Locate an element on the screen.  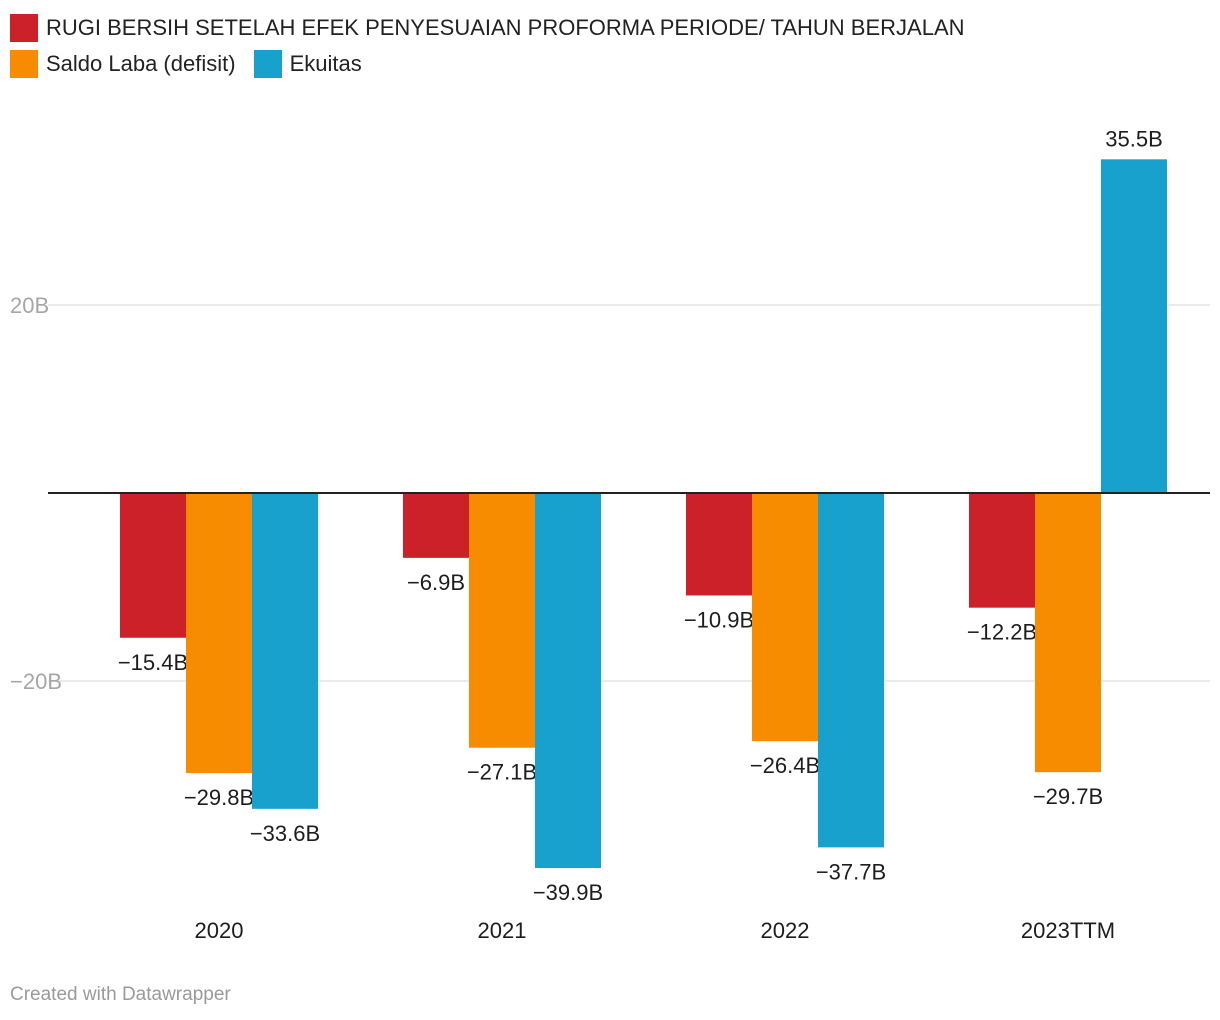
x-tick-label-3: 2023TTM is located at coordinates (1068, 930).